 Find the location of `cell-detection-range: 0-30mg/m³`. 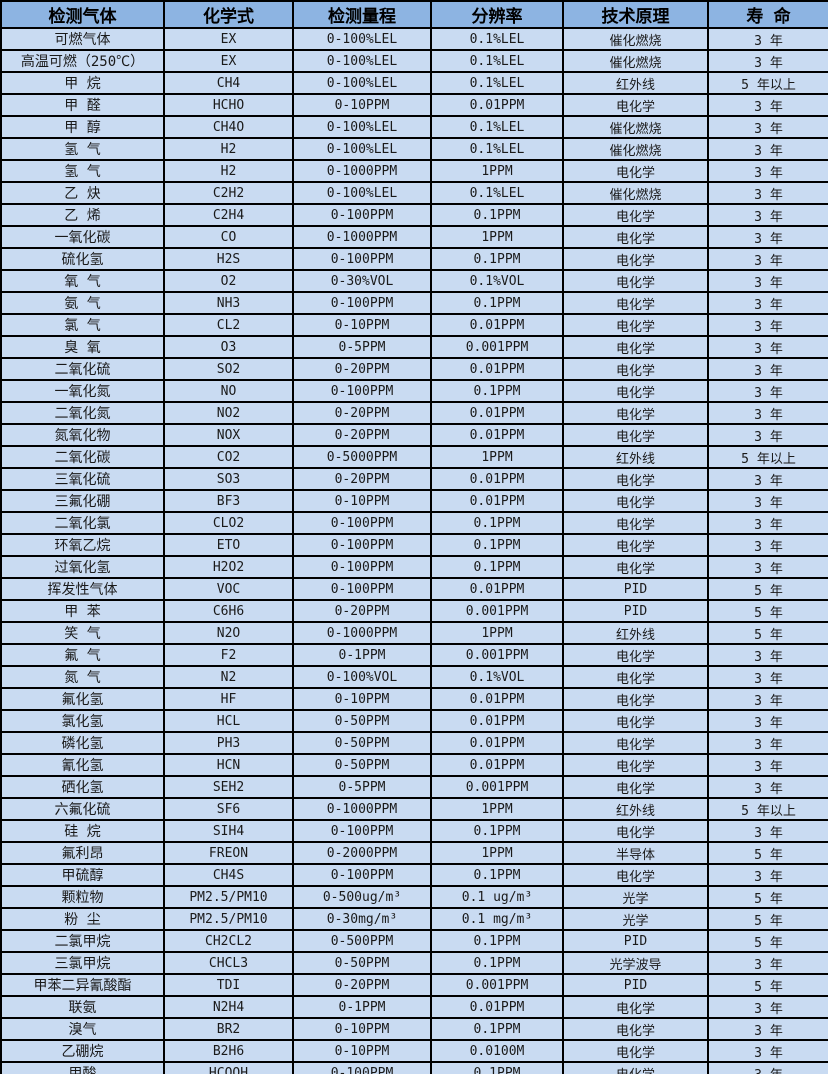

cell-detection-range: 0-30mg/m³ is located at coordinates (362, 919).